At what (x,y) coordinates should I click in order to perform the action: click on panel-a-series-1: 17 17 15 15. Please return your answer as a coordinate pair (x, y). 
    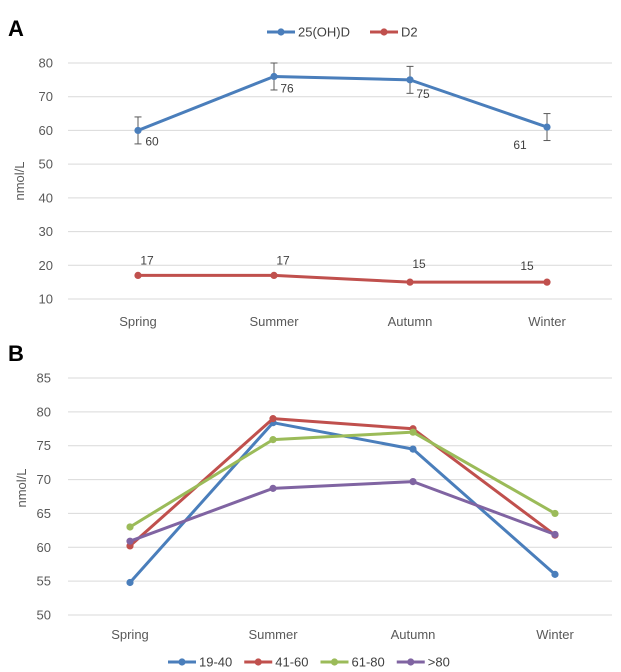
    Looking at the image, I should click on (342, 269).